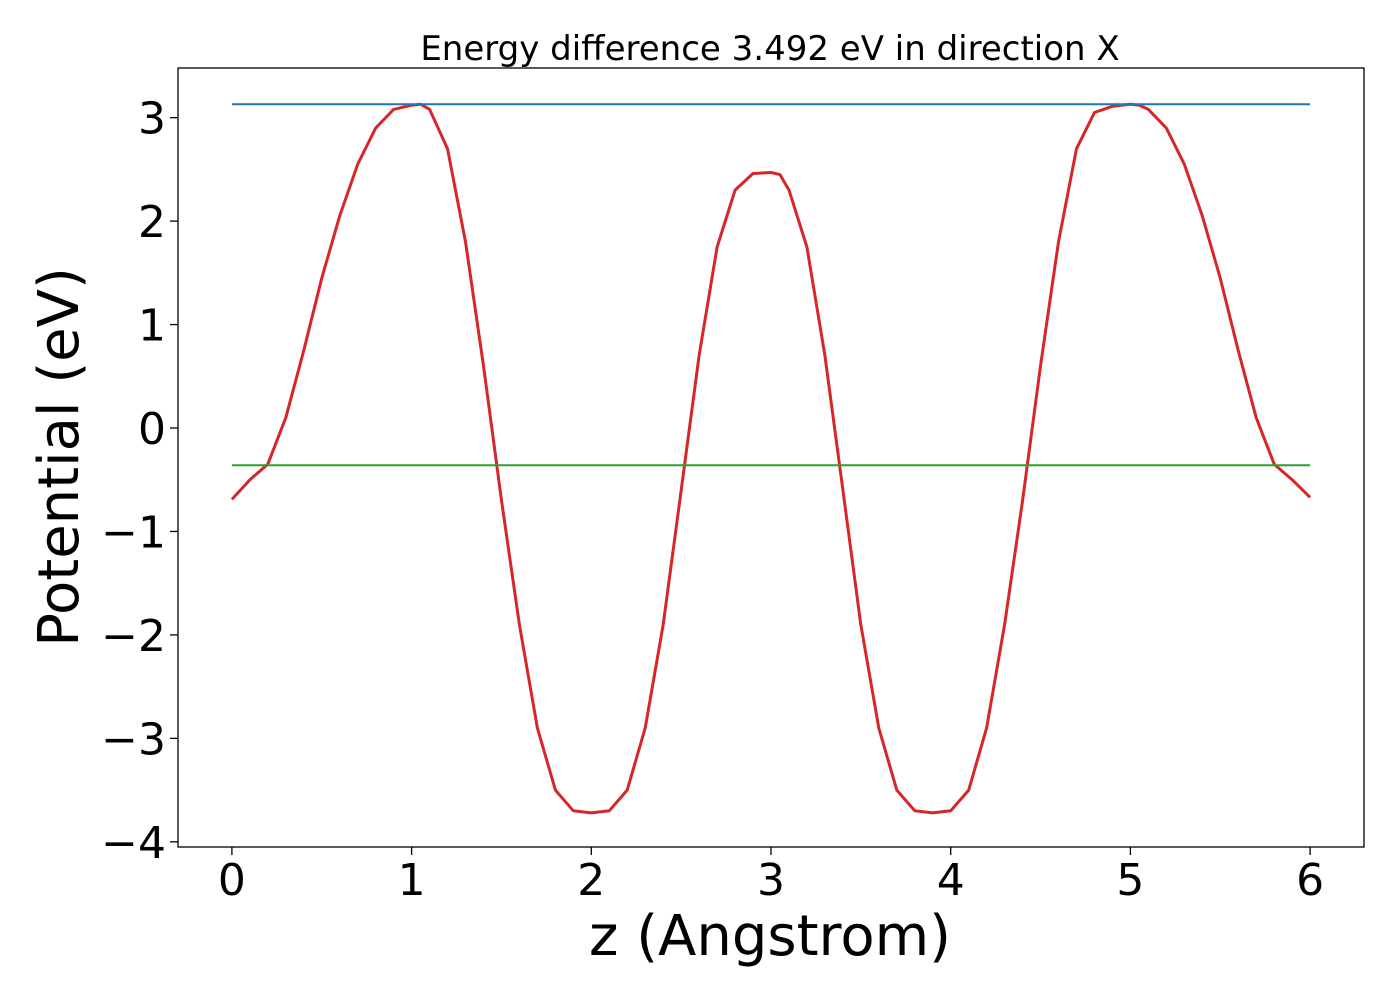 Image resolution: width=1400 pixels, height=1000 pixels. I want to click on x-tick-label: 0, so click(232, 880).